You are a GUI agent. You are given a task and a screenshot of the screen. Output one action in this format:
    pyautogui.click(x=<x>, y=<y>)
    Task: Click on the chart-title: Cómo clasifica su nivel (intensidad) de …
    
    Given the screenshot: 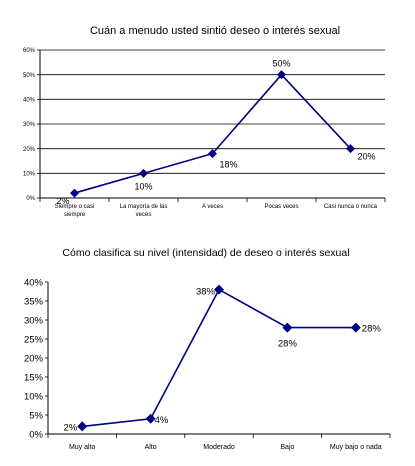 What is the action you would take?
    pyautogui.click(x=205, y=253)
    